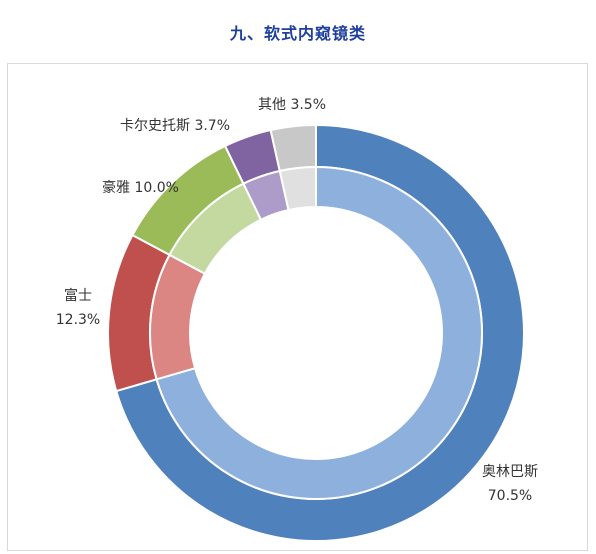  I want to click on slice-label-1: 富士, so click(78, 295).